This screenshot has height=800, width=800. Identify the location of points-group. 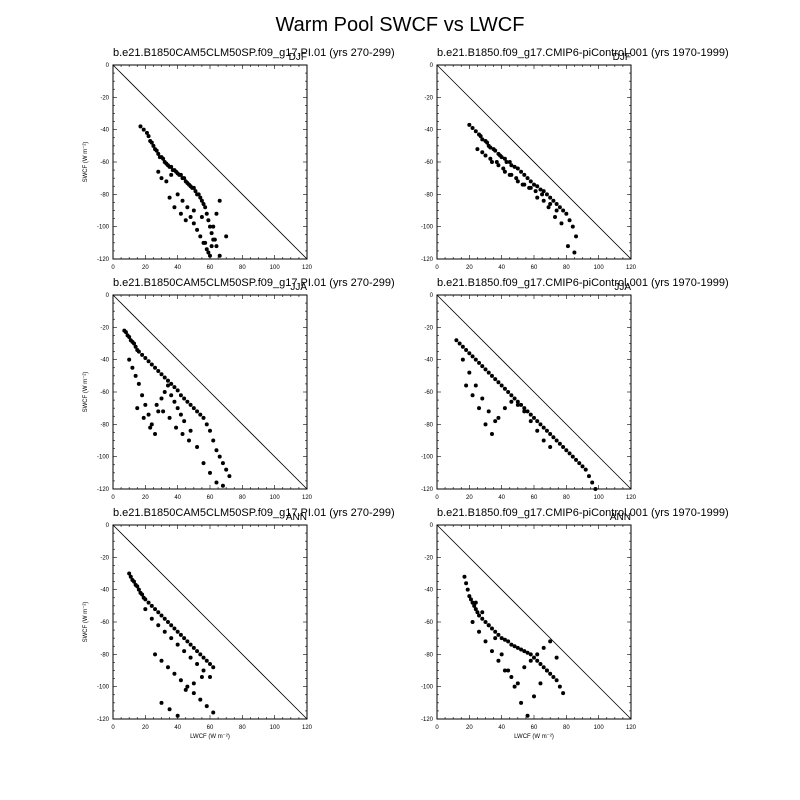
(171, 644).